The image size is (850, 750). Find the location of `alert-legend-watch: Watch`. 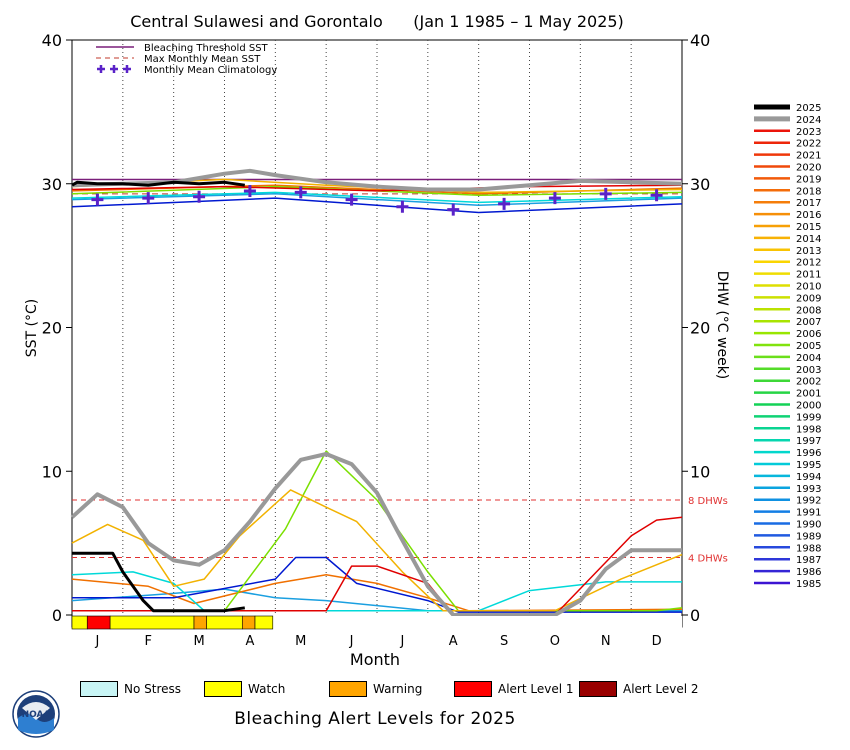

alert-legend-watch: Watch is located at coordinates (244, 689).